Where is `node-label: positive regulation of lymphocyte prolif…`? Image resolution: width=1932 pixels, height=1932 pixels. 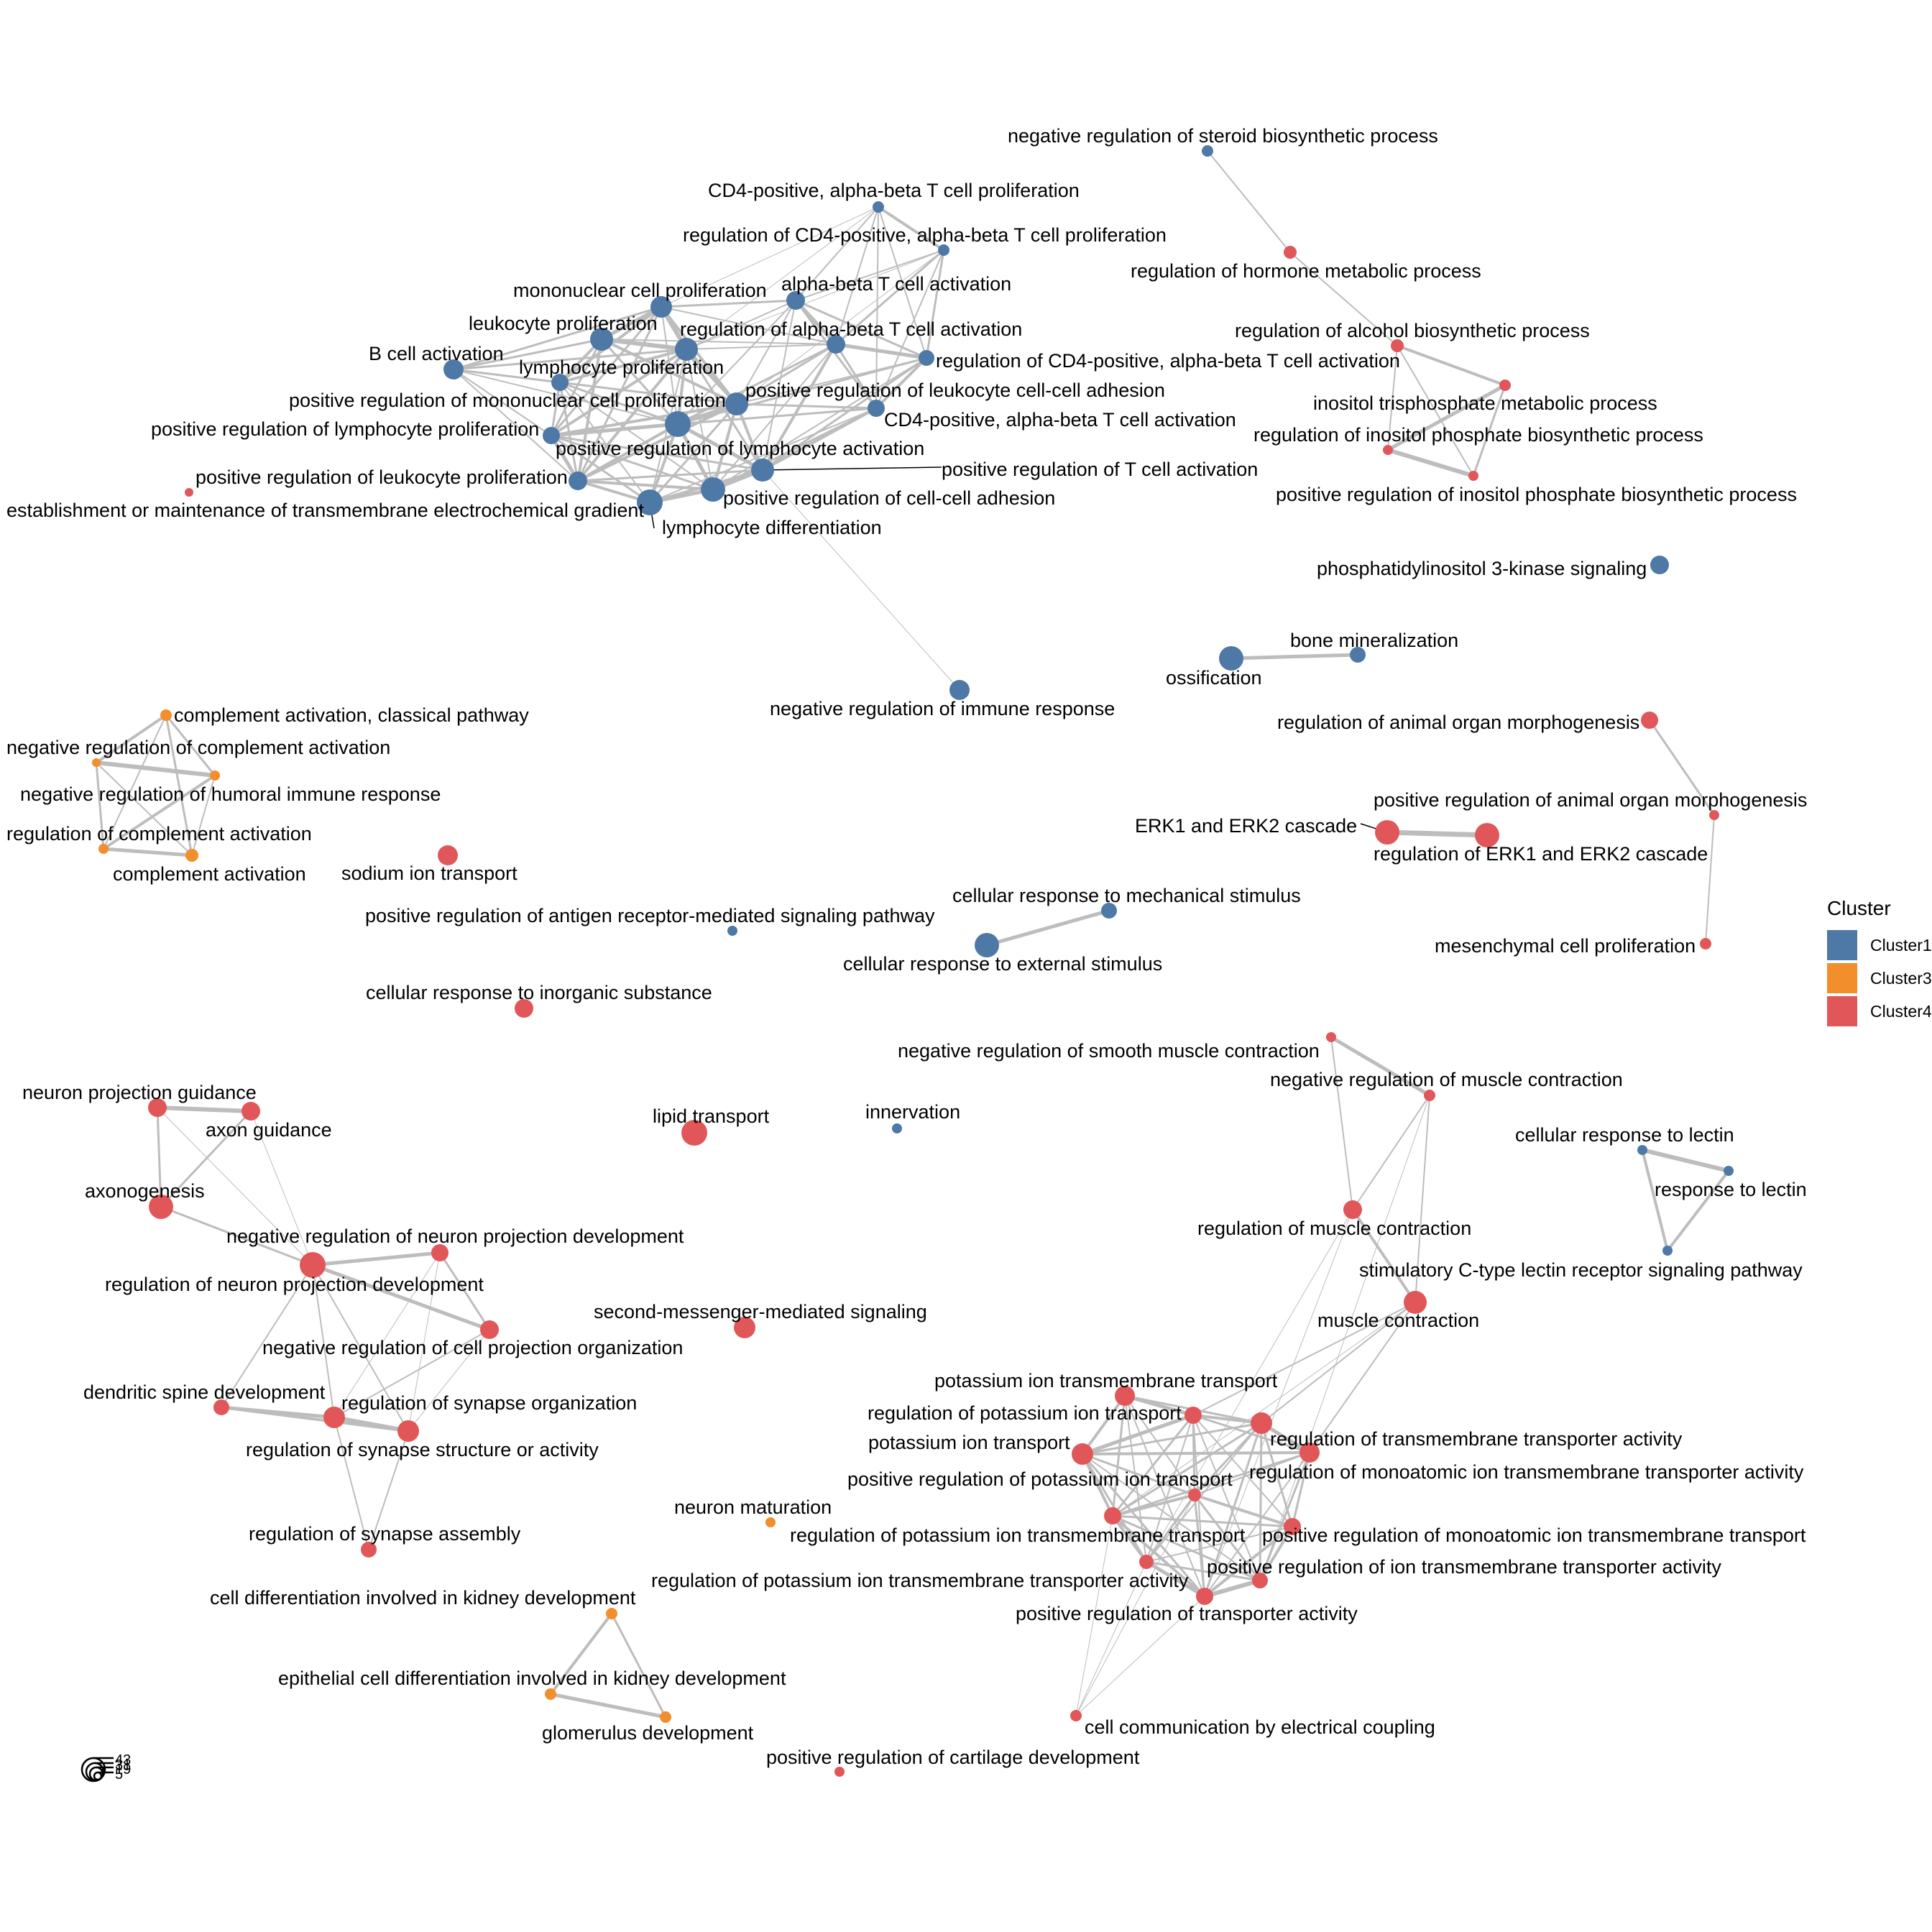 node-label: positive regulation of lymphocyte prolif… is located at coordinates (345, 429).